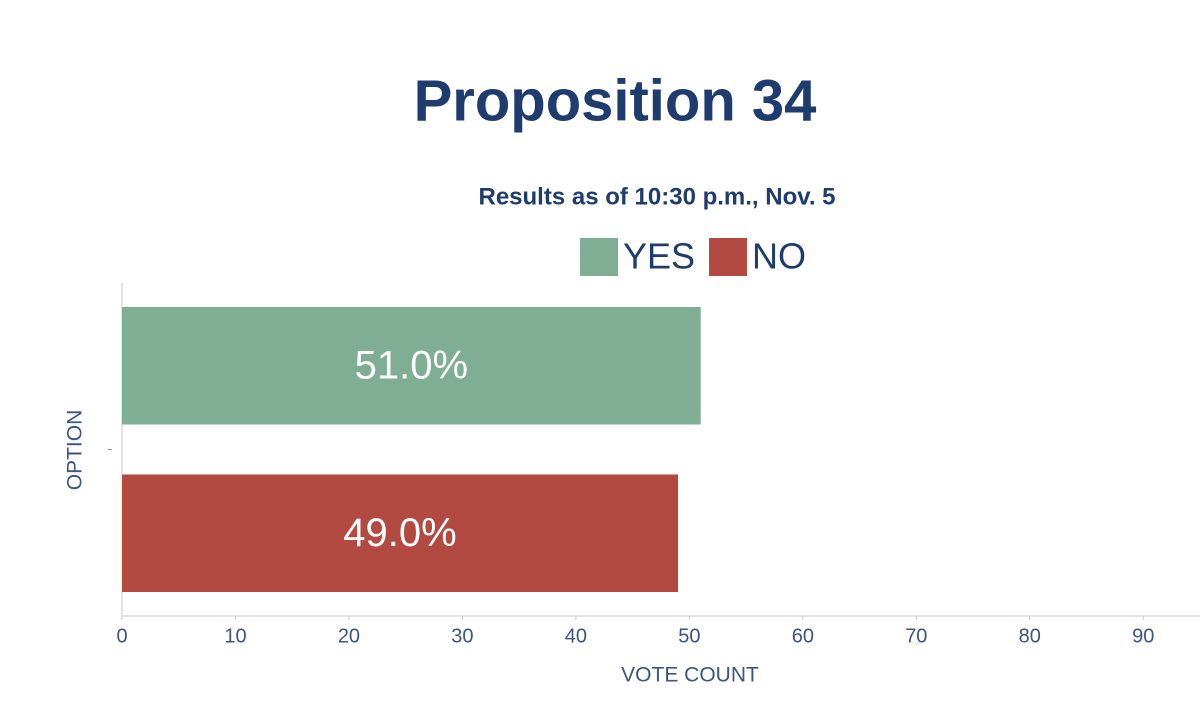 Image resolution: width=1200 pixels, height=717 pixels. What do you see at coordinates (916, 636) in the screenshot?
I see `x-tick-label: 70` at bounding box center [916, 636].